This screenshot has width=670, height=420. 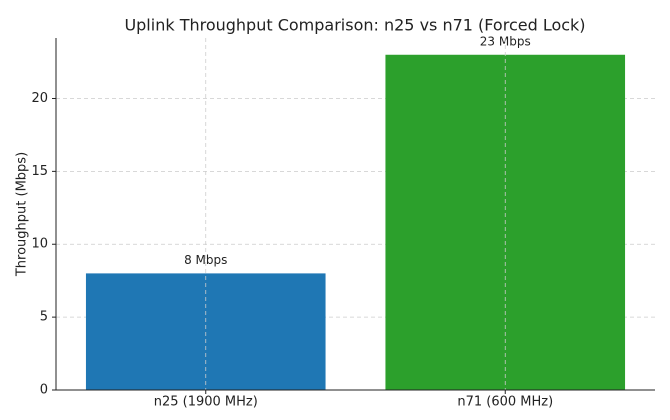 What do you see at coordinates (505, 402) in the screenshot?
I see `x-tick-label: n71 (600 MHz)` at bounding box center [505, 402].